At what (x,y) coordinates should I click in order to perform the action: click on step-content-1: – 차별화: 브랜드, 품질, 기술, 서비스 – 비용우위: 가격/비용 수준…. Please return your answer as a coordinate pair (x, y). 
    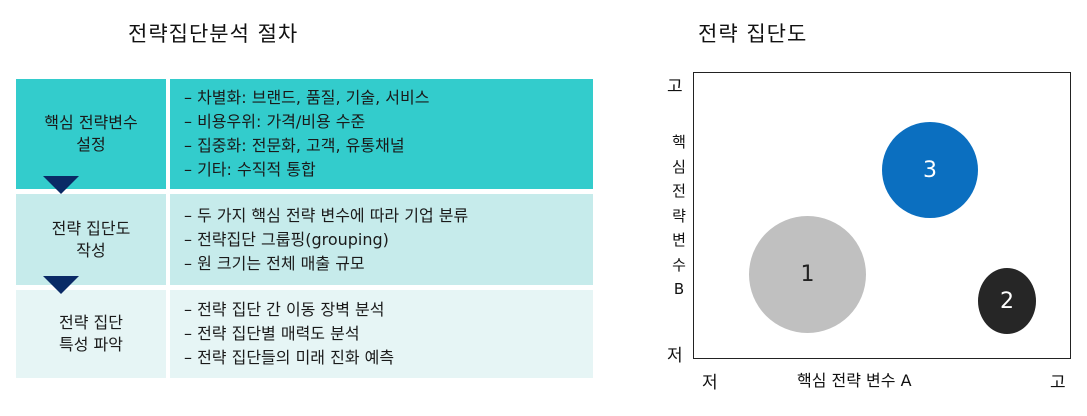
    Looking at the image, I should click on (381, 134).